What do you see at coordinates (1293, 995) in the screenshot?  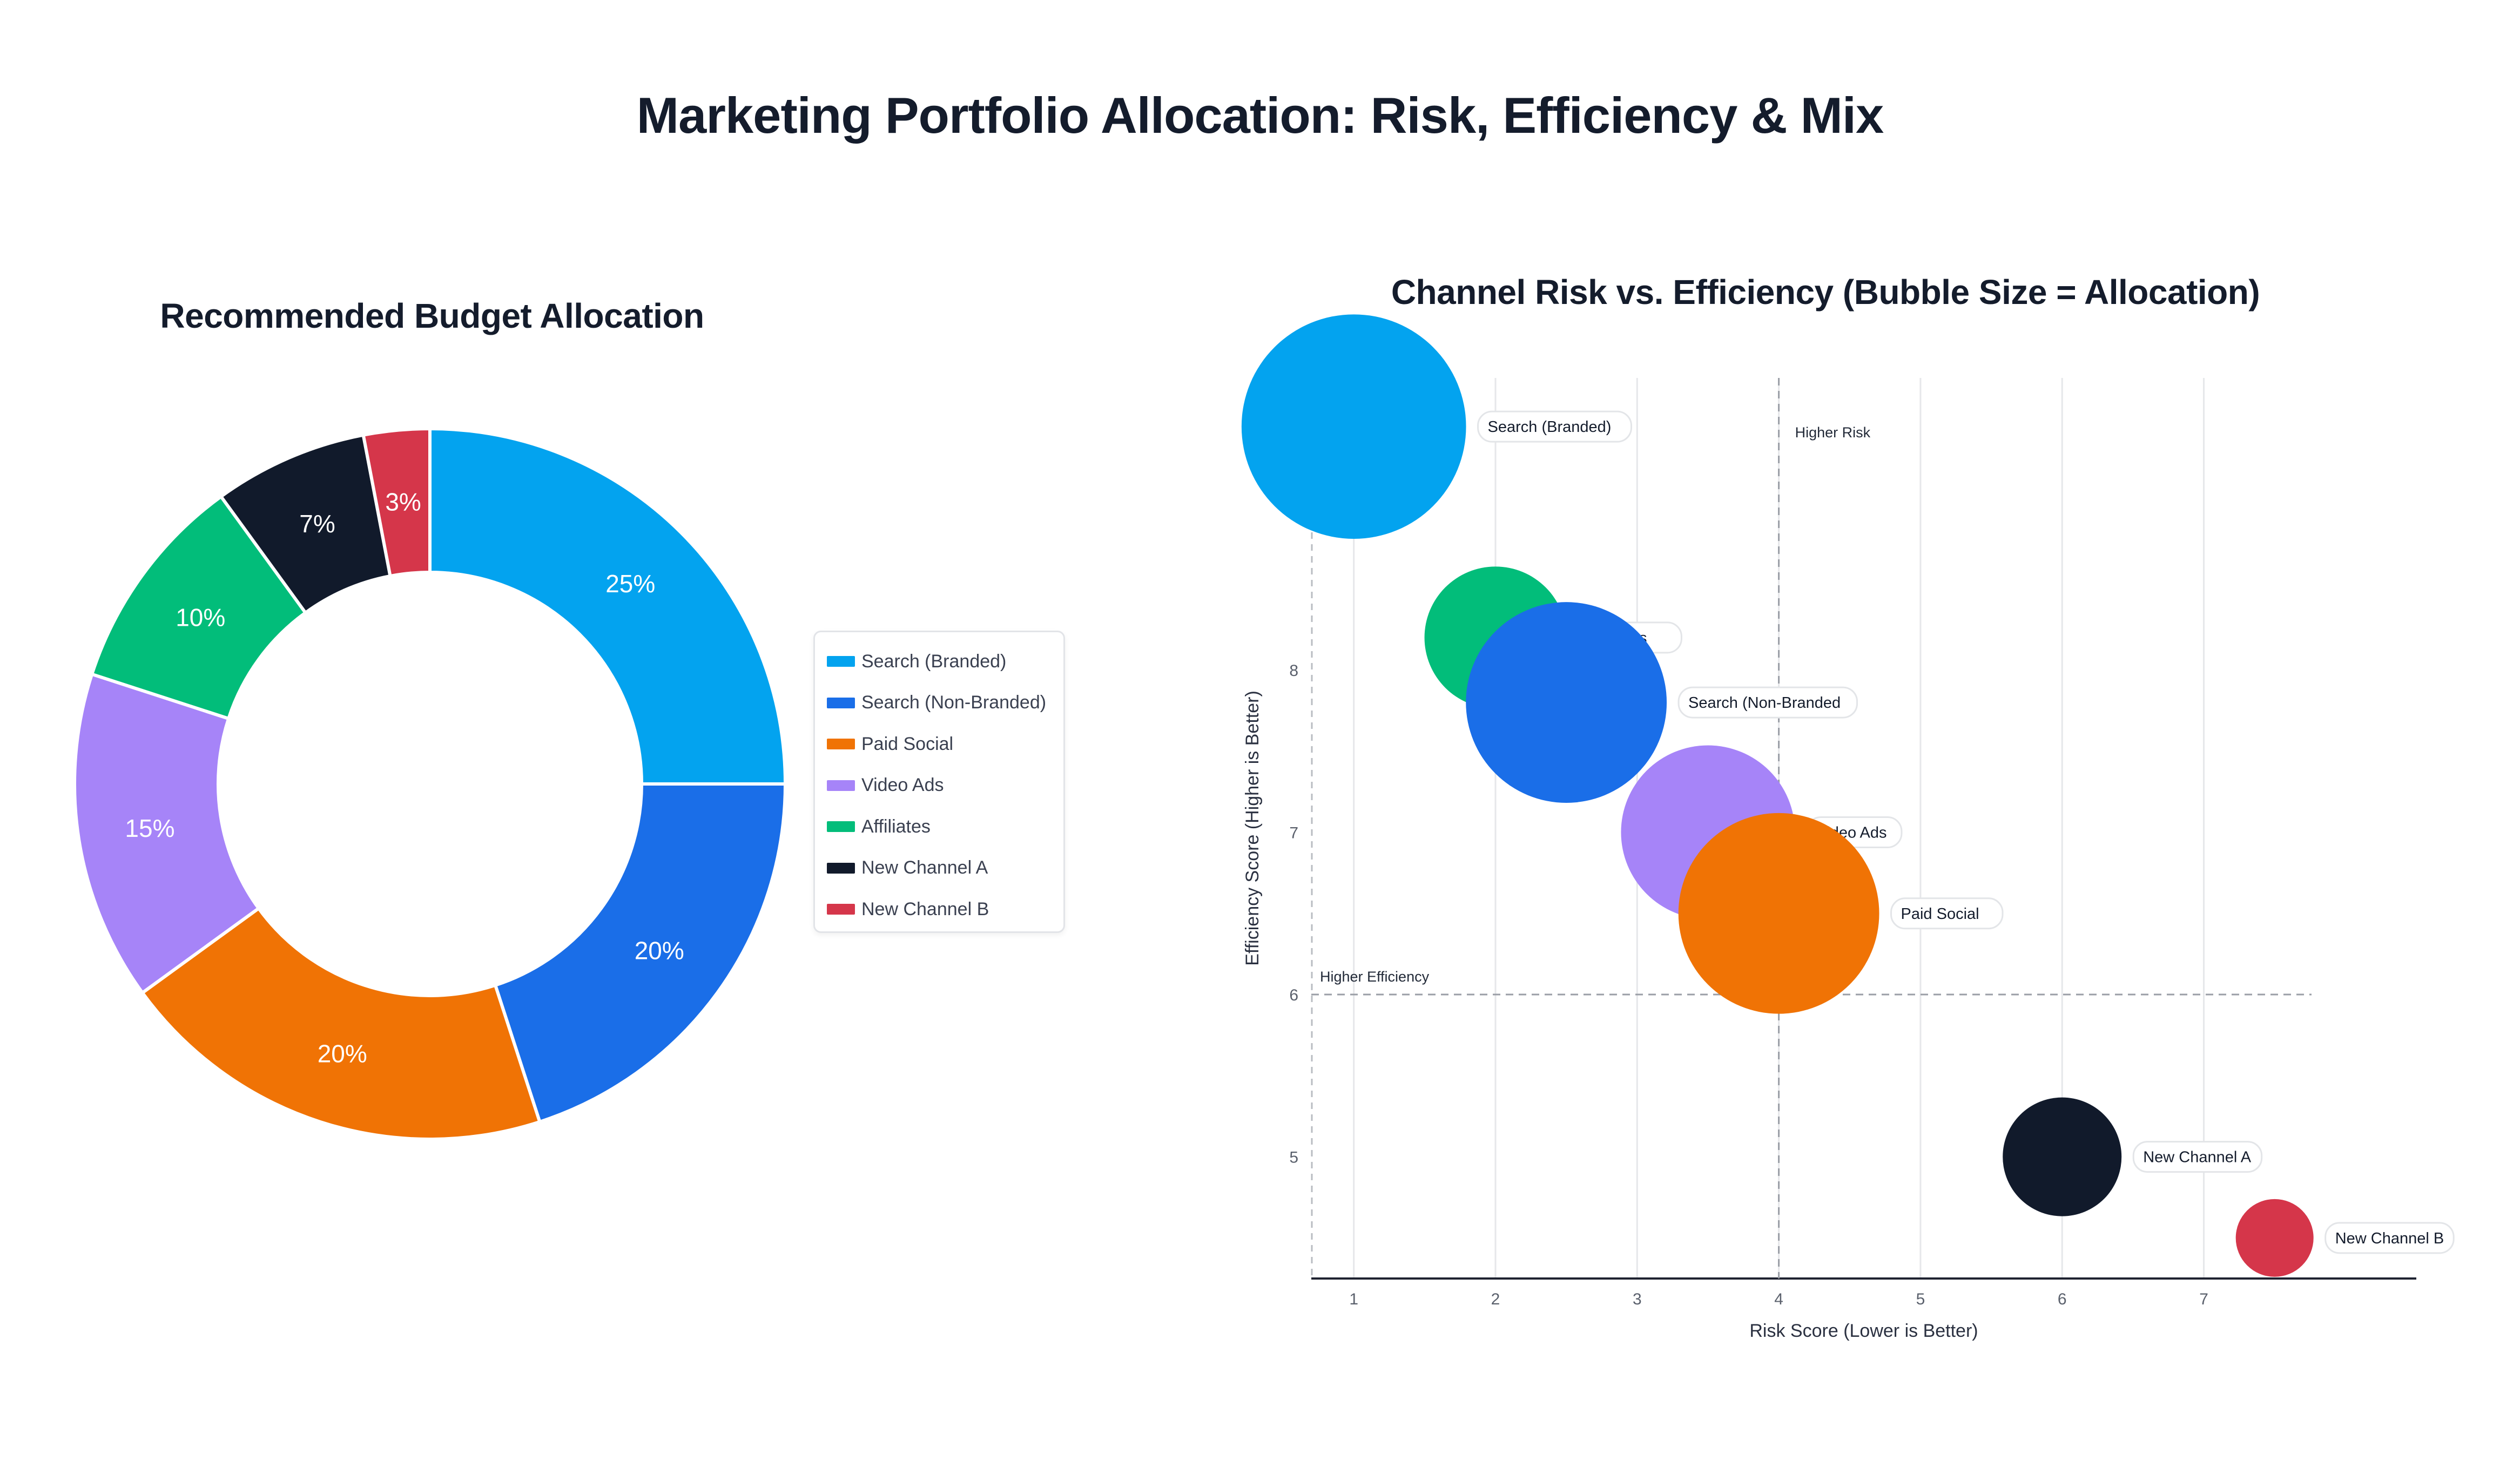 I see `y-tick-label: 6` at bounding box center [1293, 995].